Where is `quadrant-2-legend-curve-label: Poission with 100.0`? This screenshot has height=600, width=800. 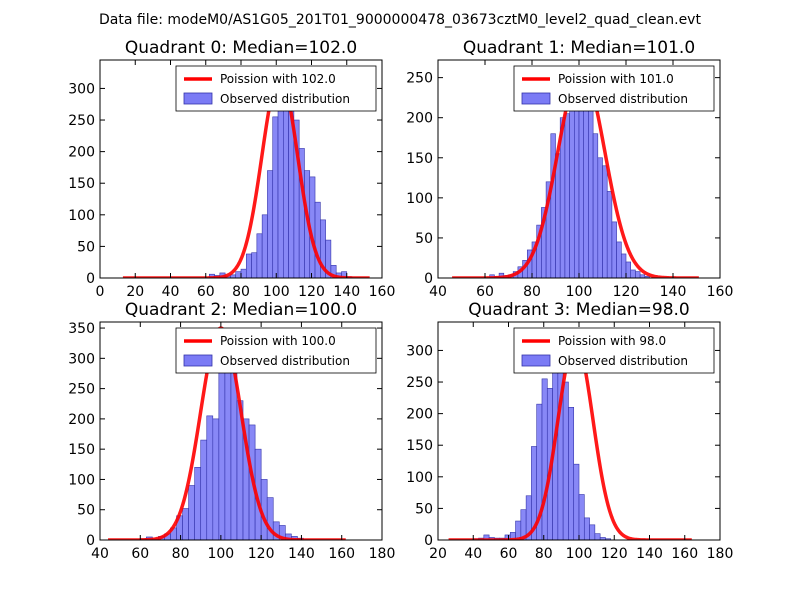
quadrant-2-legend-curve-label: Poission with 100.0 is located at coordinates (278, 341).